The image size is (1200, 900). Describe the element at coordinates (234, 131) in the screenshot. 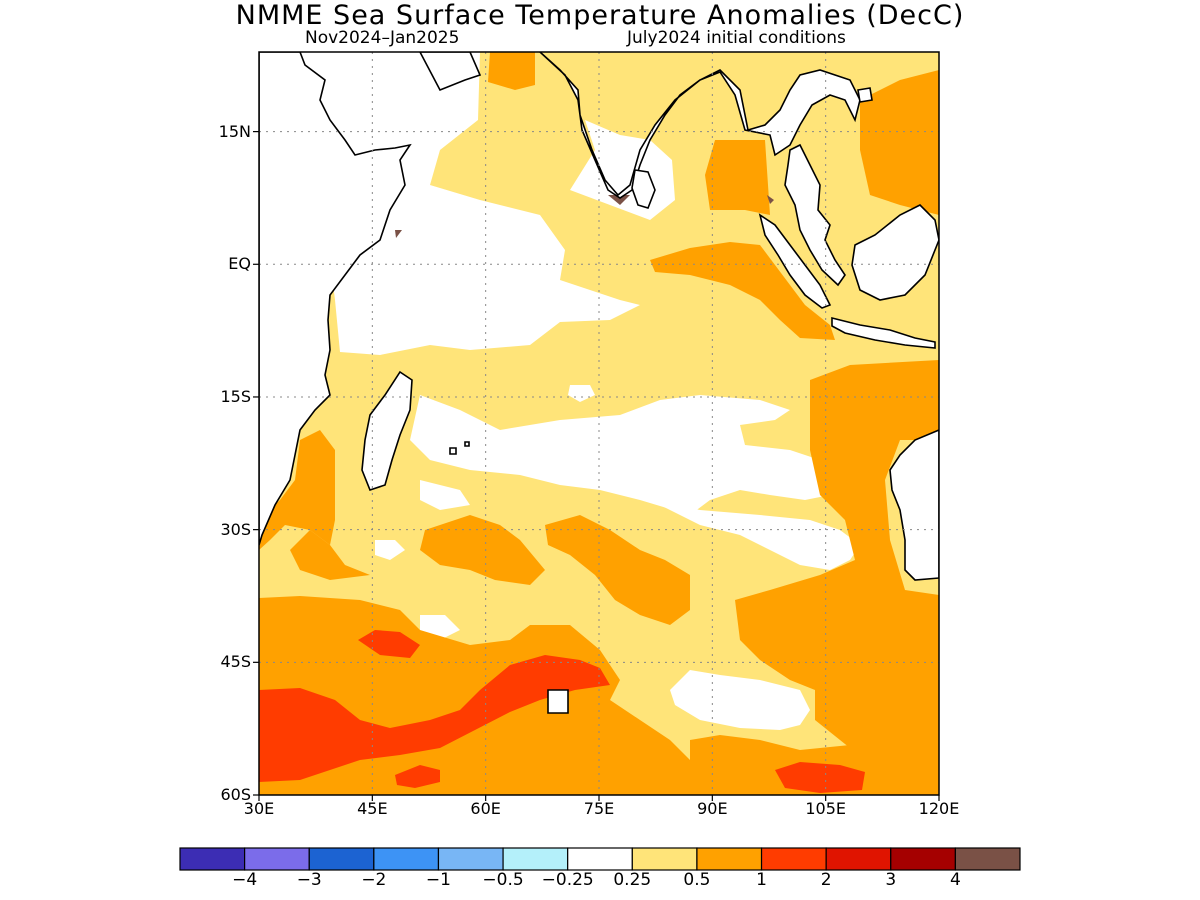

I see `lat-tick-label: 15N` at that location.